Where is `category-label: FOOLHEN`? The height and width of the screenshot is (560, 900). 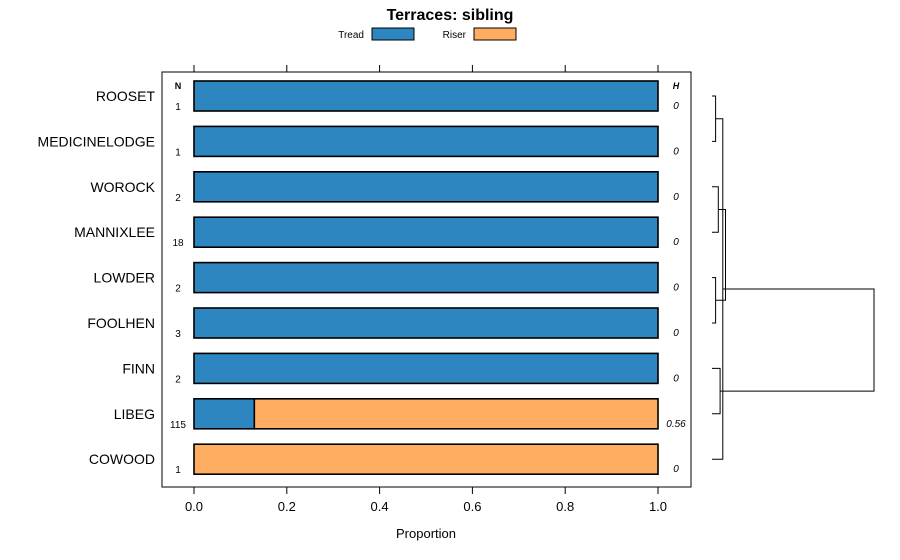 category-label: FOOLHEN is located at coordinates (121, 323).